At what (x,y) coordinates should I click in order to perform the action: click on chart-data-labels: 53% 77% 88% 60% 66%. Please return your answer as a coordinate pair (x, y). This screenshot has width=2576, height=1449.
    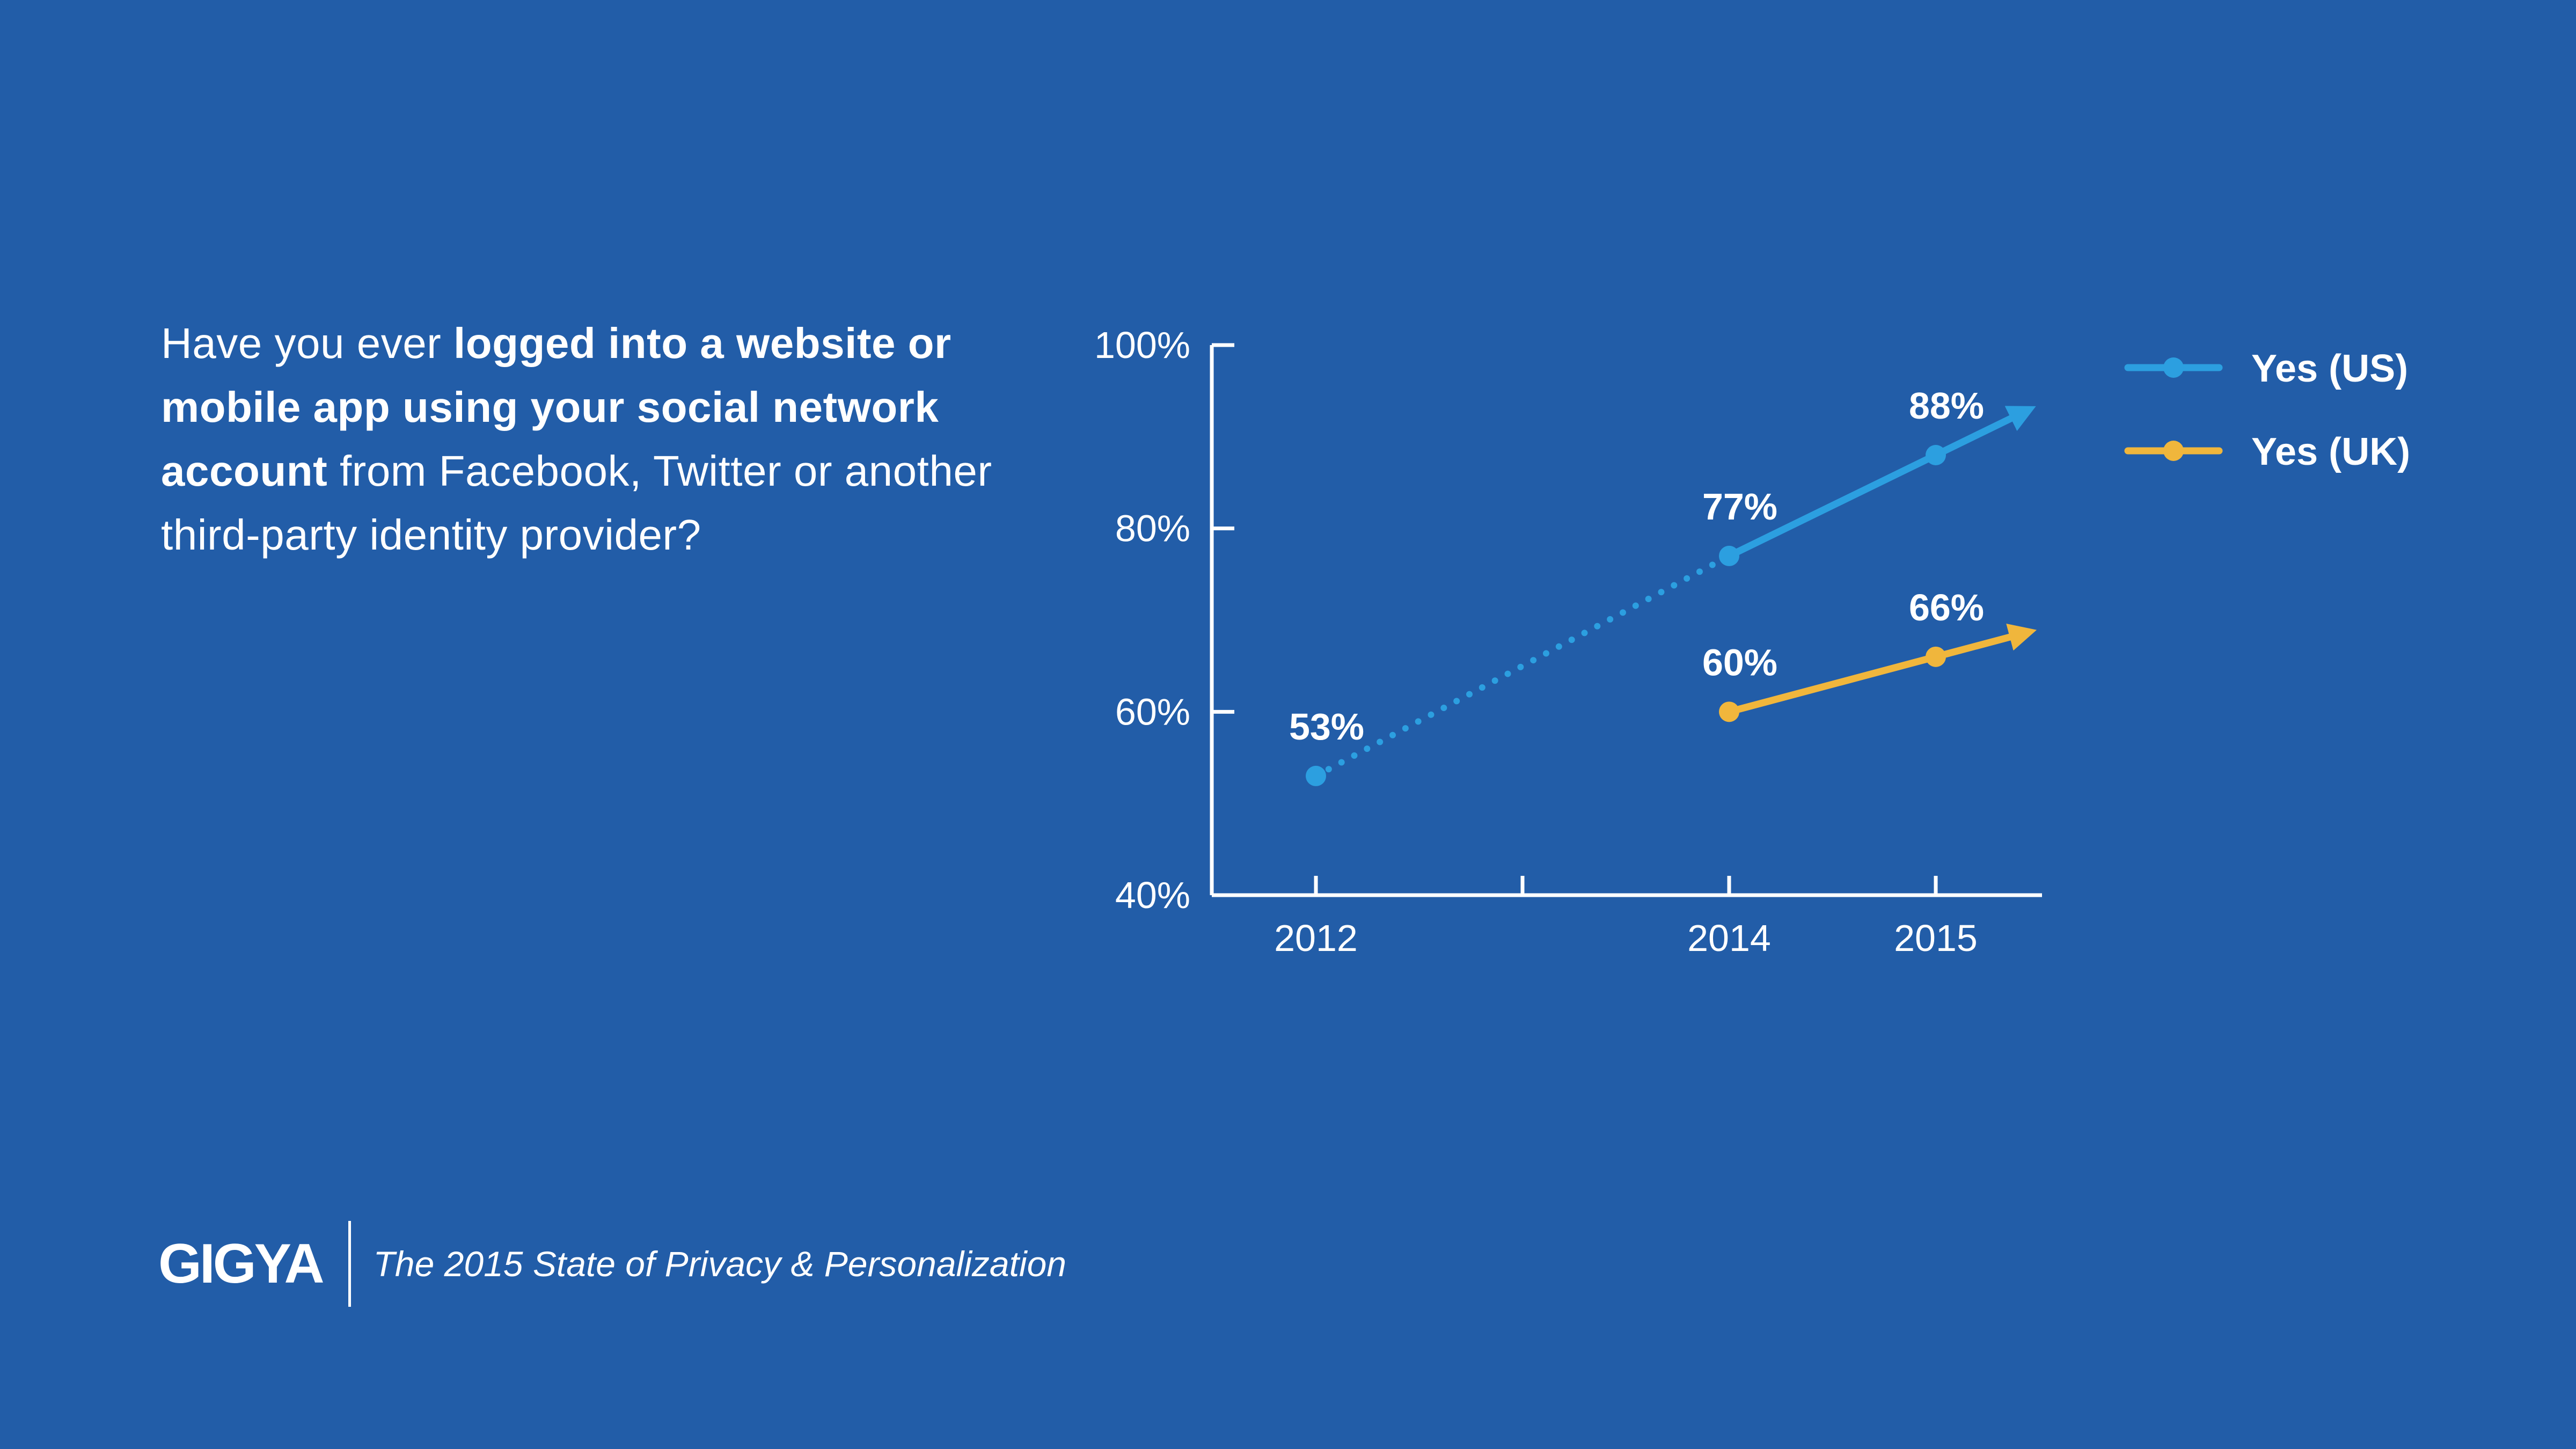
    Looking at the image, I should click on (1636, 566).